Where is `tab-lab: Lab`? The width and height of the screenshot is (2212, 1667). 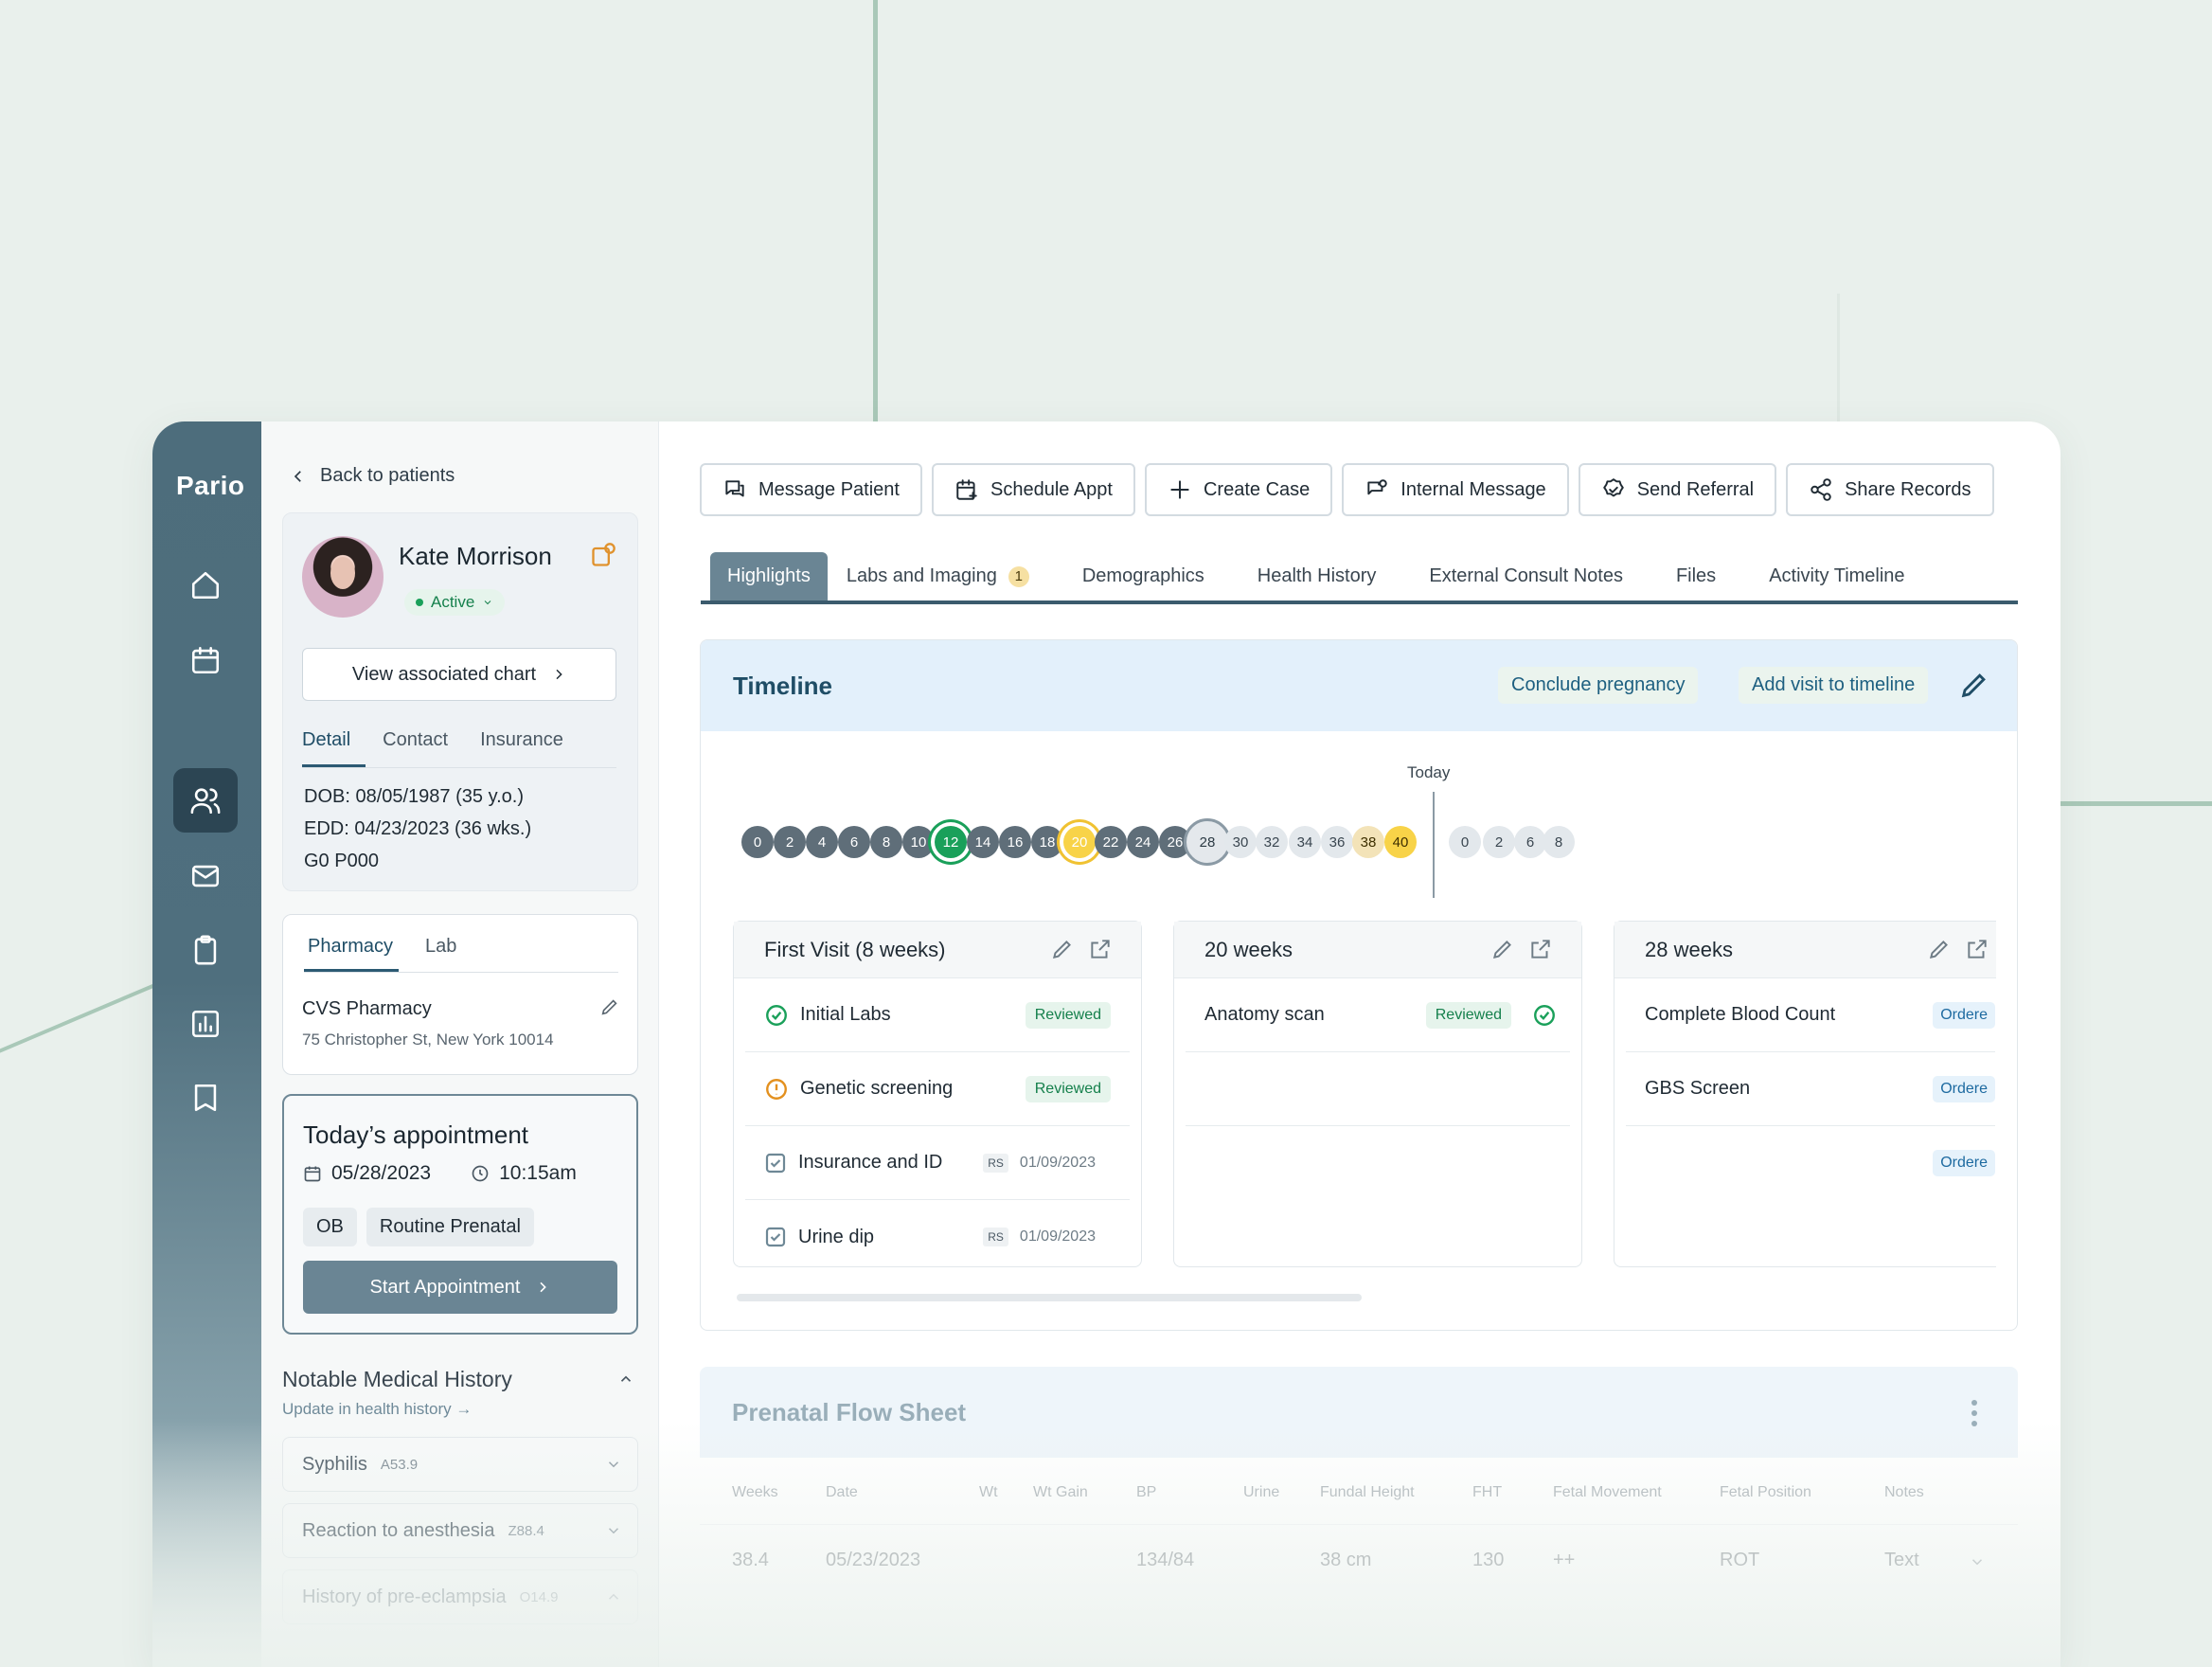
tab-lab: Lab is located at coordinates (441, 946).